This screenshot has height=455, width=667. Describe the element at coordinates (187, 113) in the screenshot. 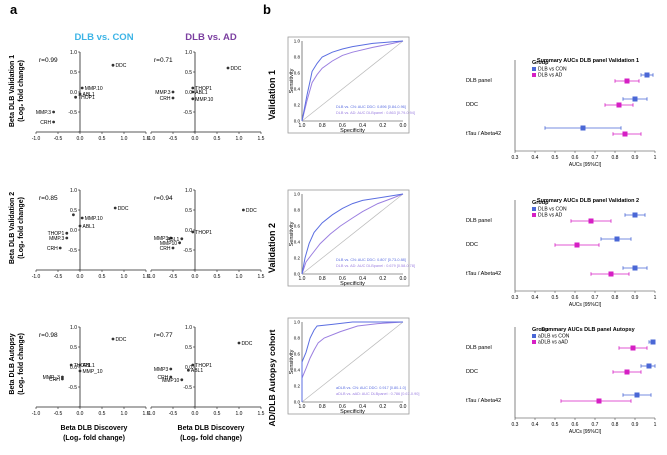

I see `scatter-ytick-label: -0.5` at that location.